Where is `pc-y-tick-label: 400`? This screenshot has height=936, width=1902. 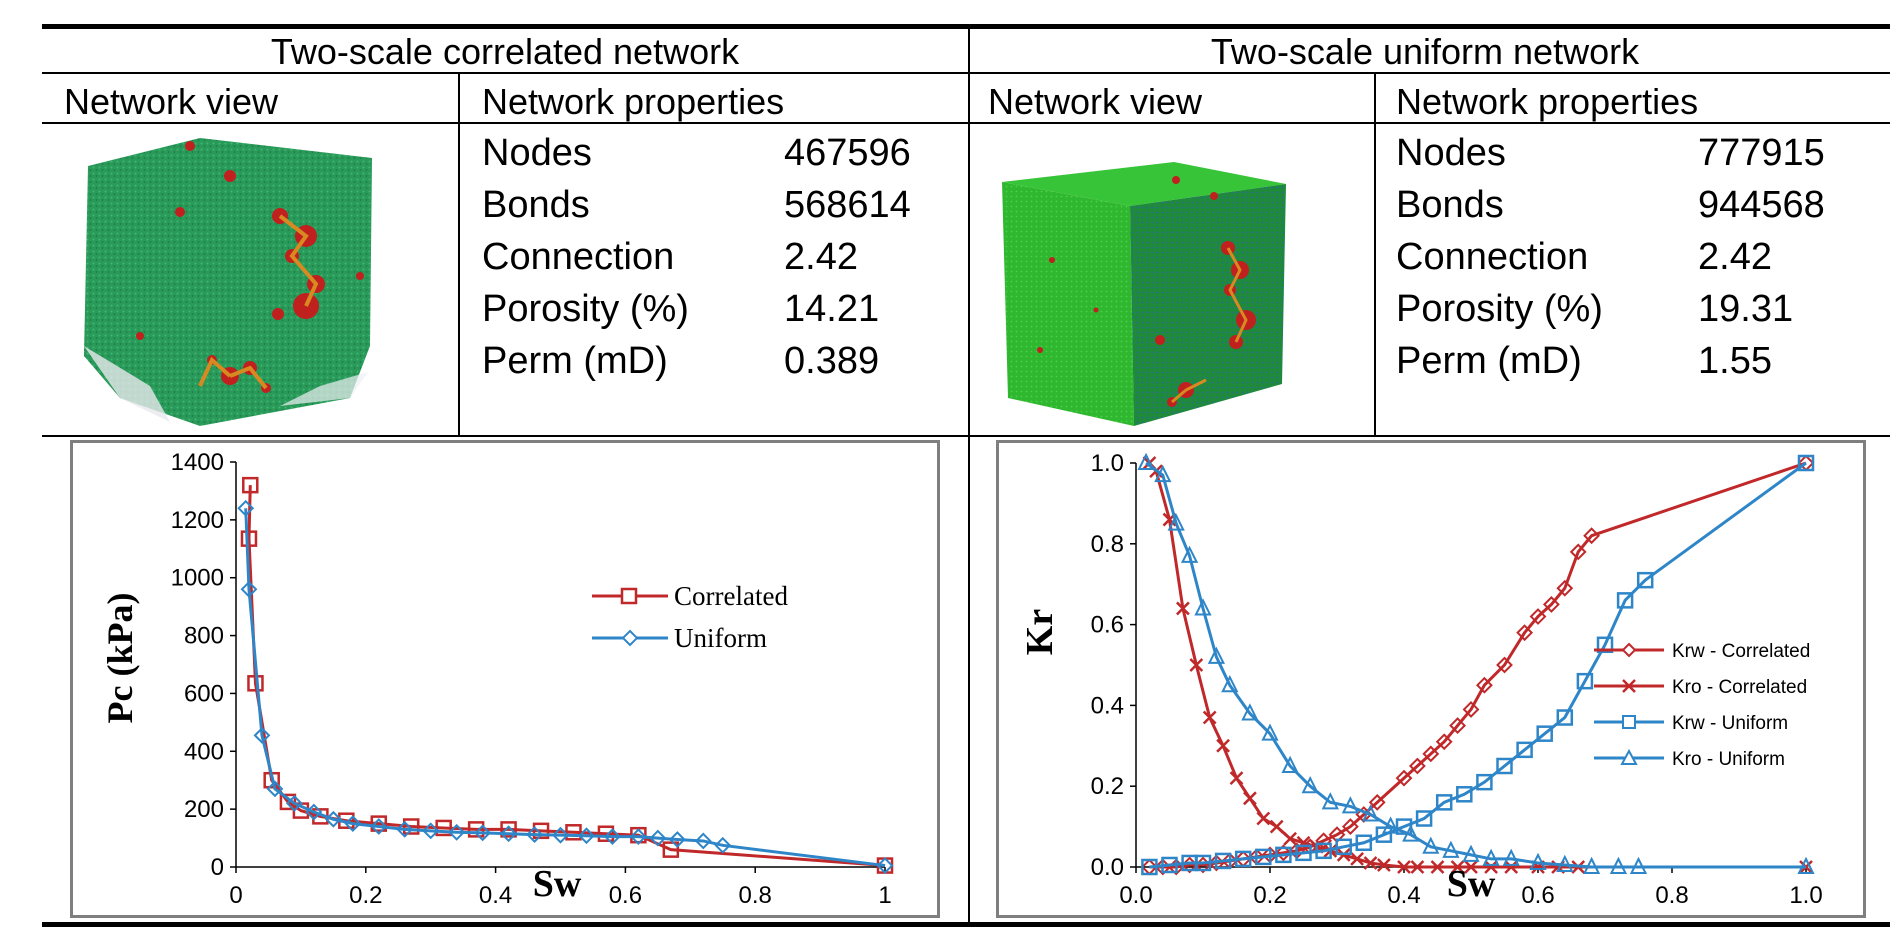 pc-y-tick-label: 400 is located at coordinates (204, 751).